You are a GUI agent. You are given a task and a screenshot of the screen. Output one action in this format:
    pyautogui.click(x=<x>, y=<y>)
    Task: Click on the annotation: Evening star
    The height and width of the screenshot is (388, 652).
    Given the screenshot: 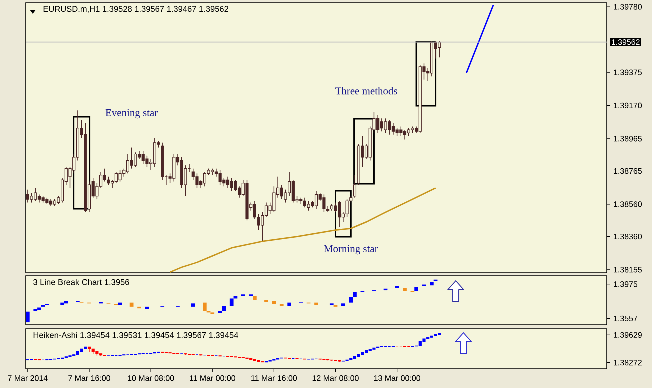 What is the action you would take?
    pyautogui.click(x=132, y=114)
    